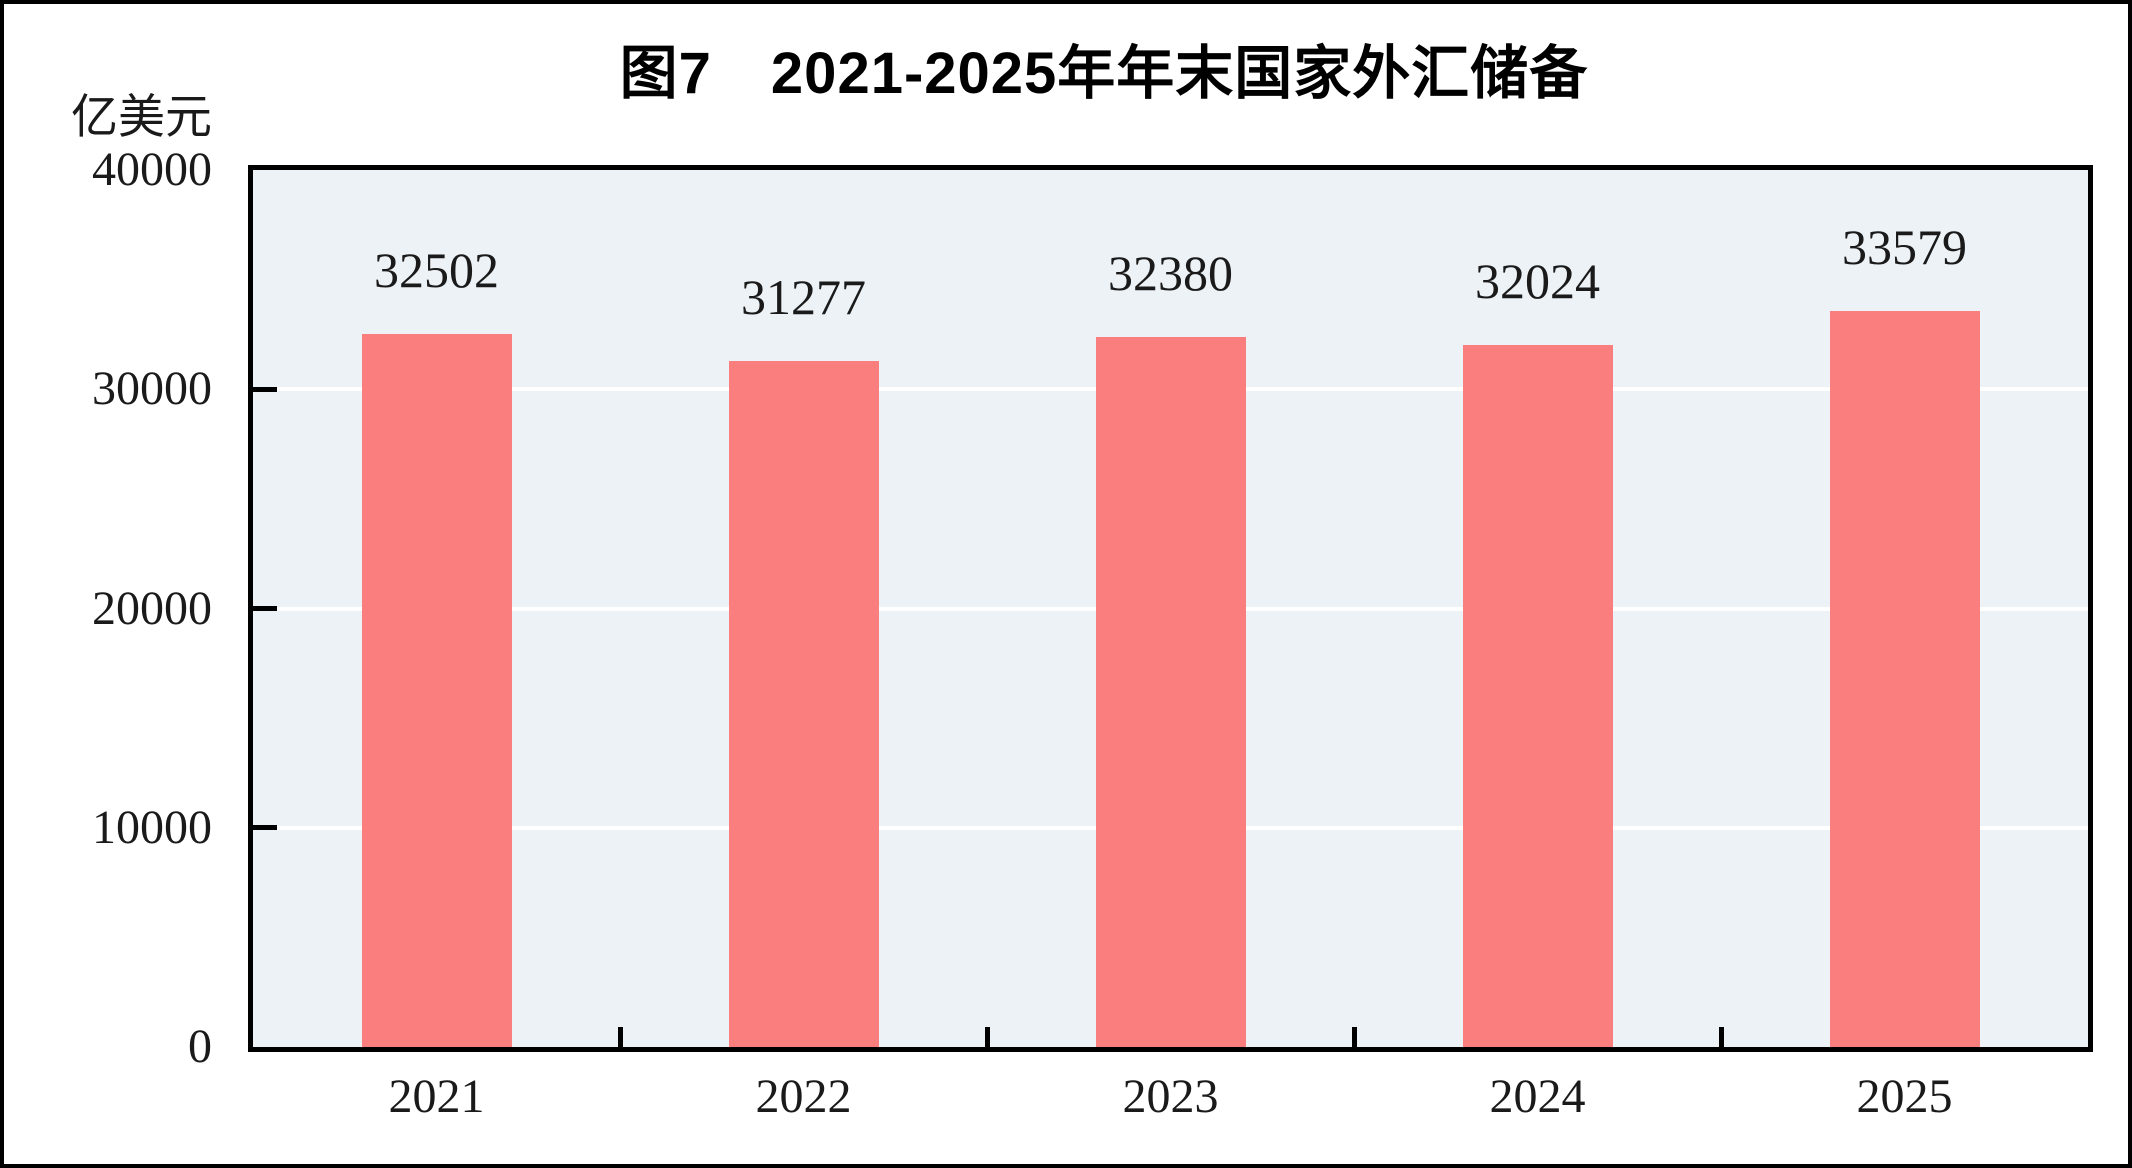 This screenshot has width=2132, height=1168. Describe the element at coordinates (436, 1096) in the screenshot. I see `x-axis-category-label: 2021` at that location.